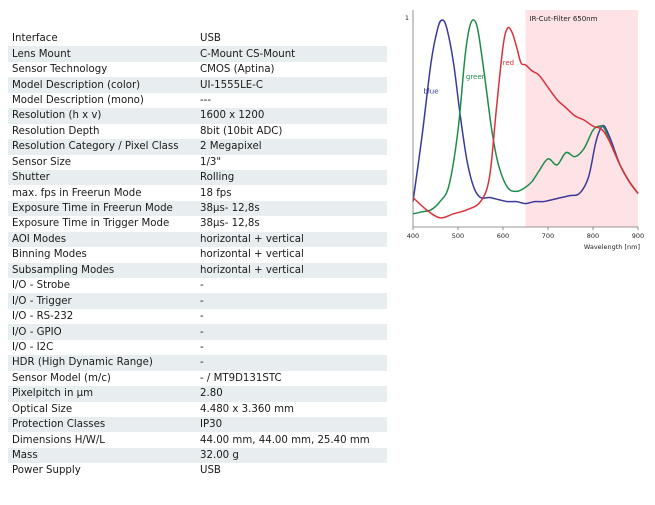 The width and height of the screenshot is (655, 505). I want to click on spec-label: Binning Modes, so click(49, 255).